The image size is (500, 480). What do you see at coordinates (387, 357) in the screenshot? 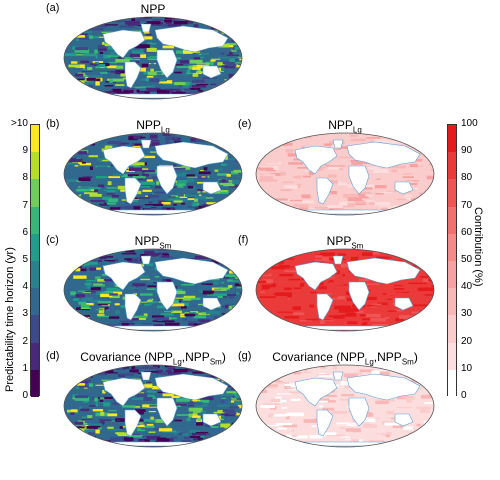
I see `panel-title-tail: ,NPP` at bounding box center [387, 357].